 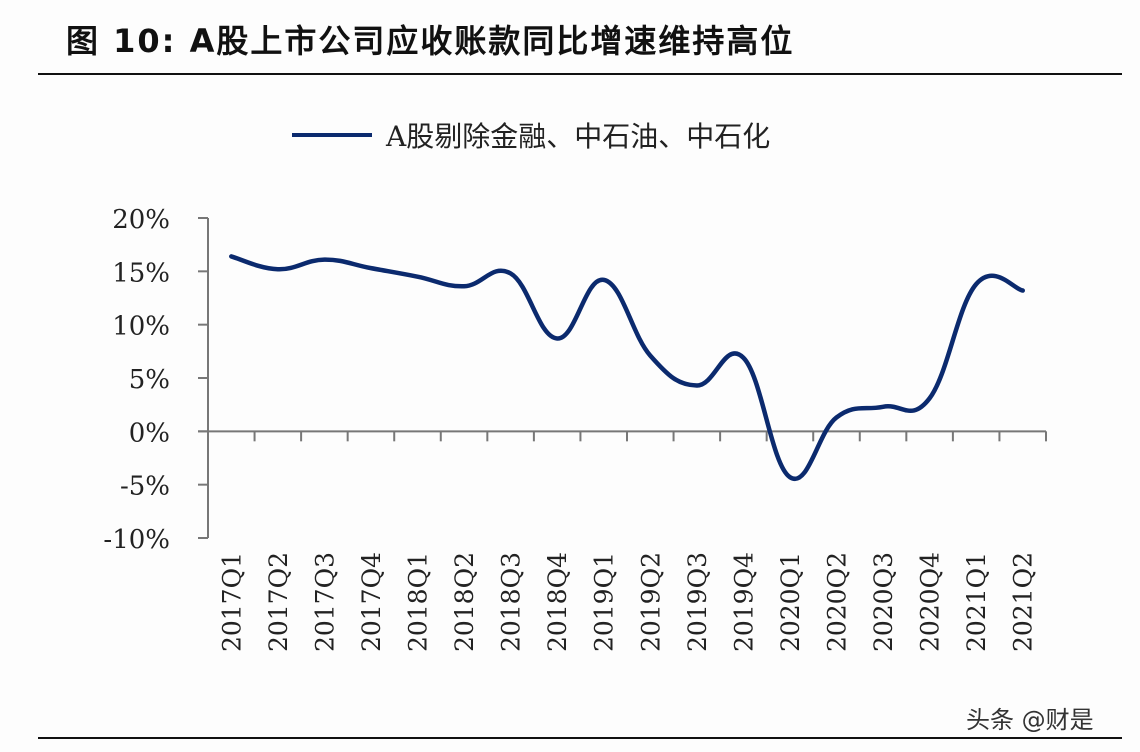 What do you see at coordinates (580, 738) in the screenshot?
I see `bottom-divider` at bounding box center [580, 738].